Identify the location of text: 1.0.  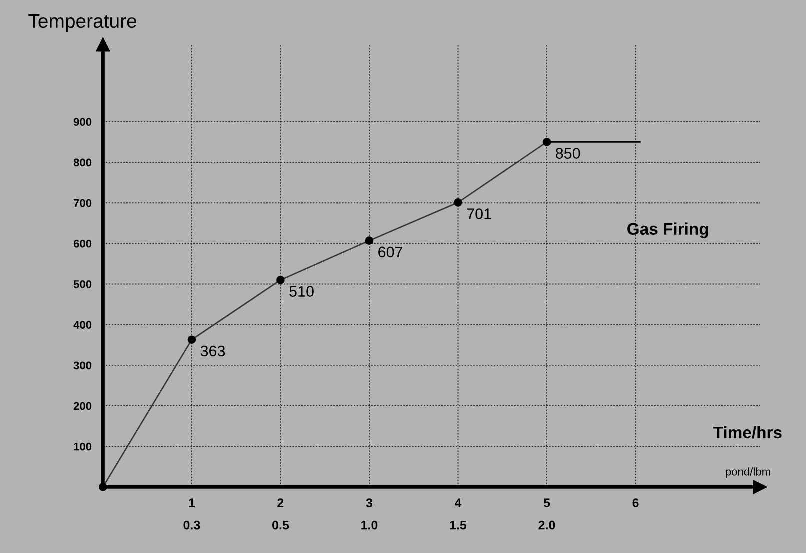
(370, 525).